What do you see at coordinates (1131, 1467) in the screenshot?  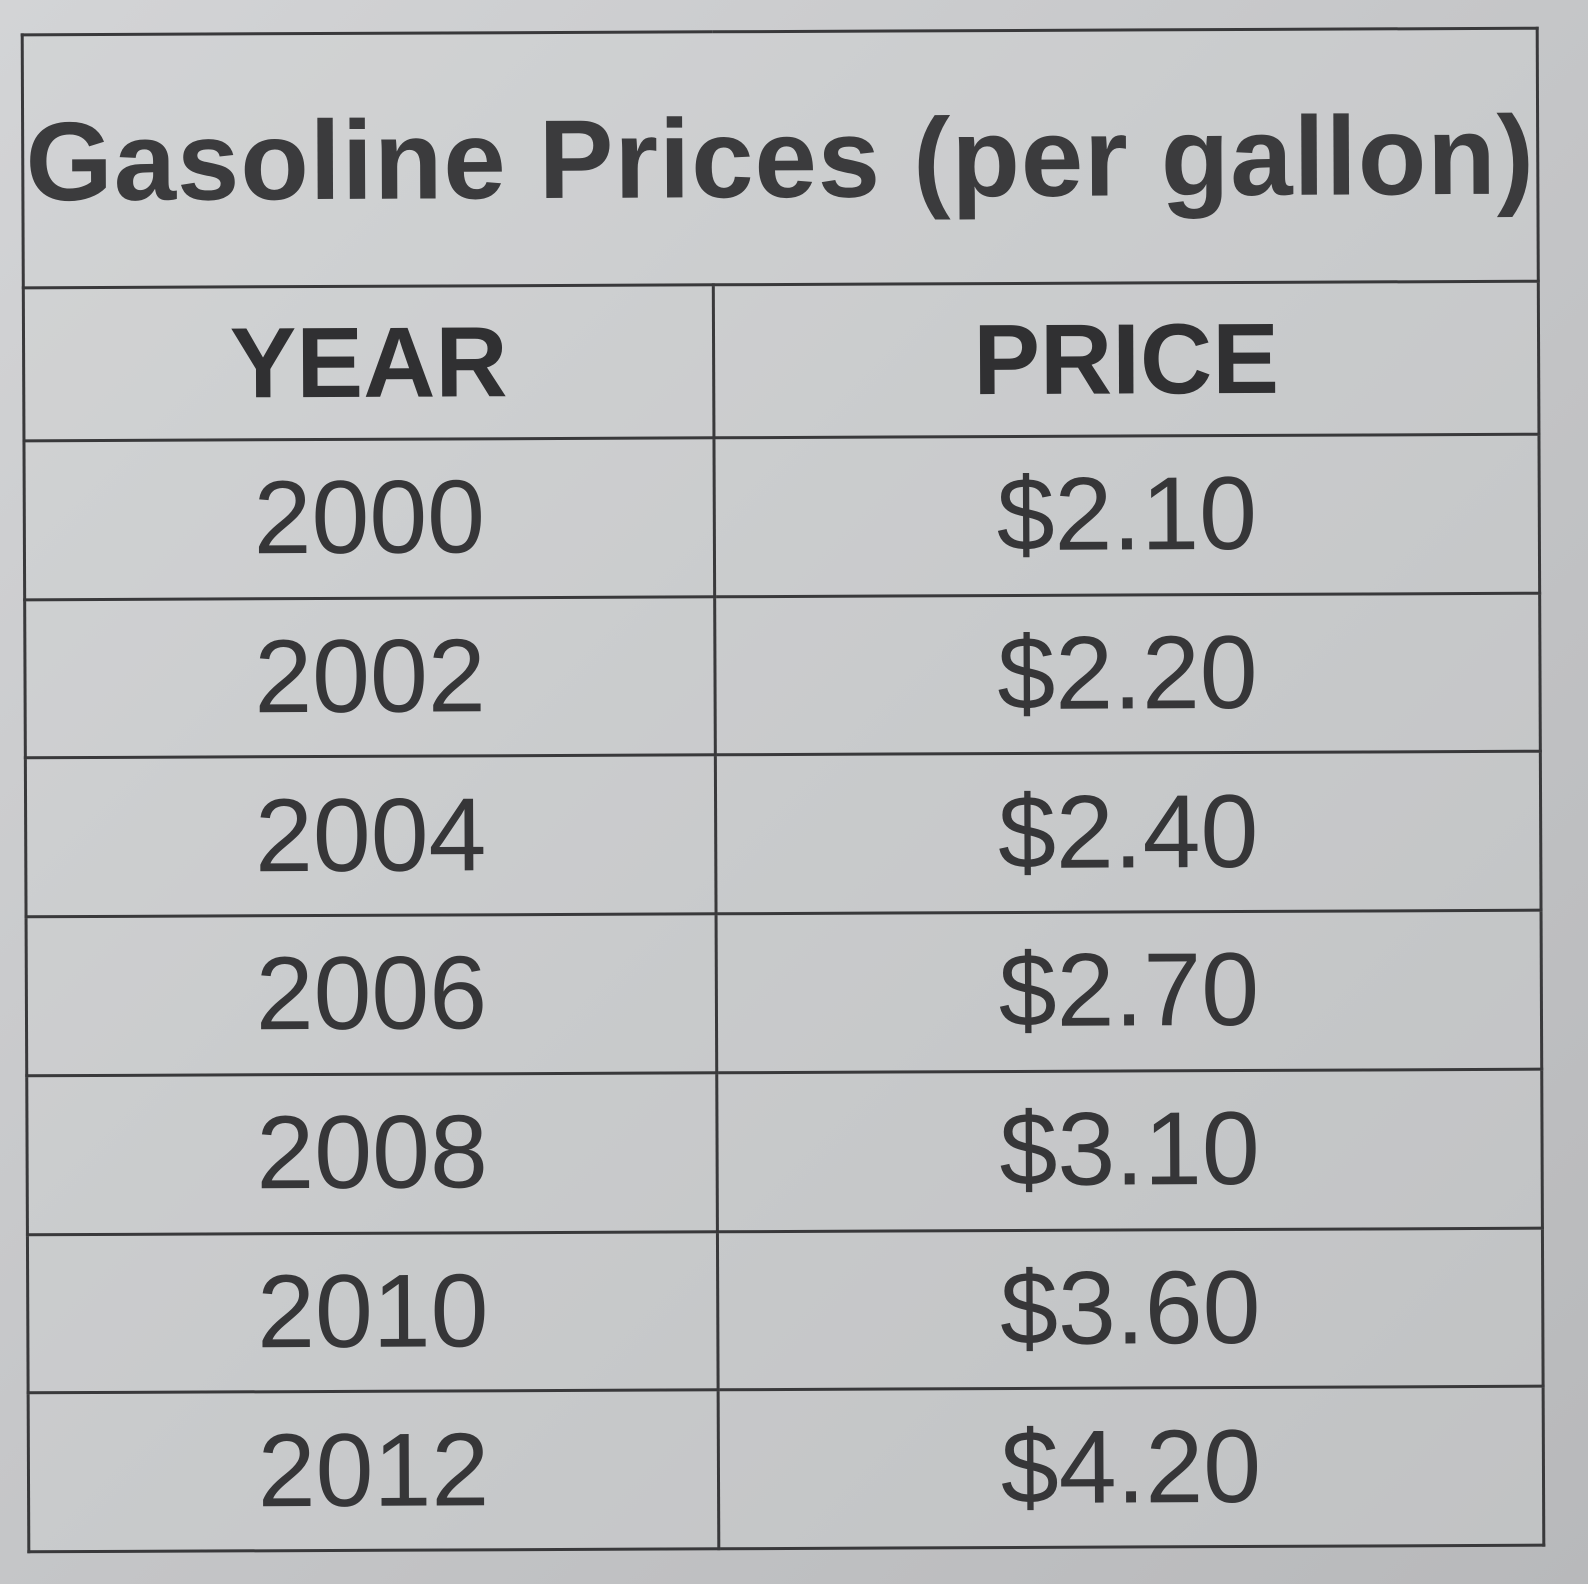 I see `price-cell: $4.20` at bounding box center [1131, 1467].